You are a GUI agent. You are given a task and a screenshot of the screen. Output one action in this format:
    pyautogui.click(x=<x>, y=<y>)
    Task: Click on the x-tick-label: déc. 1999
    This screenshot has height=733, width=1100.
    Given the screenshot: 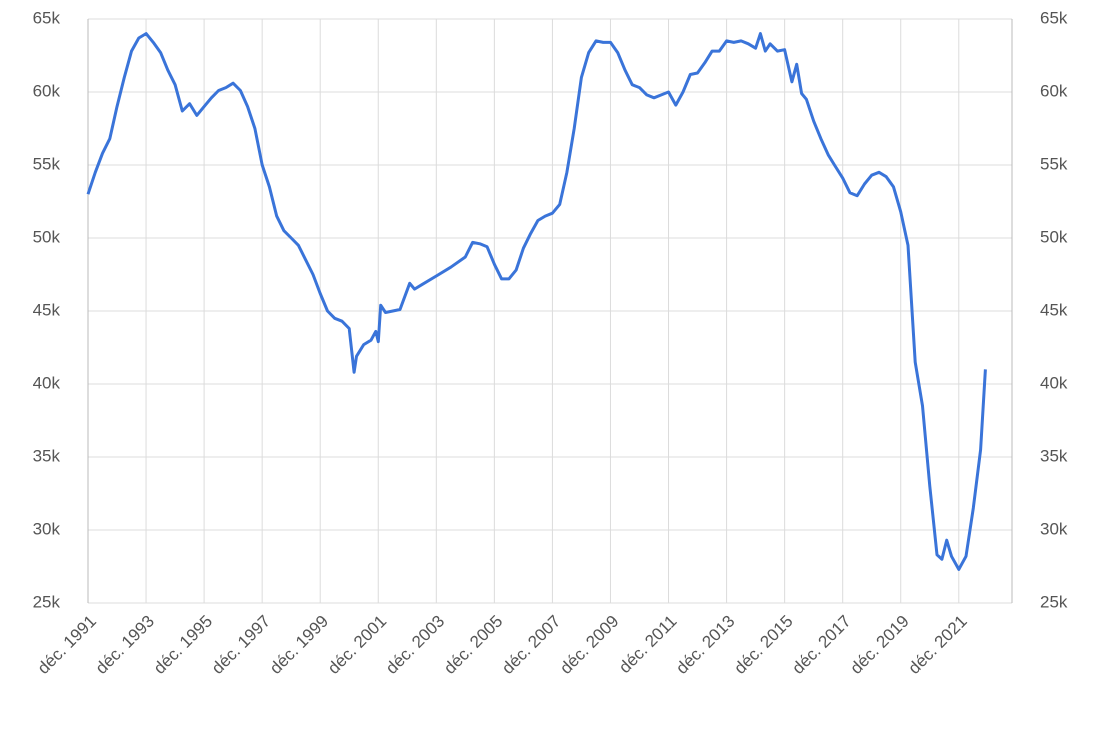 What is the action you would take?
    pyautogui.click(x=299, y=645)
    